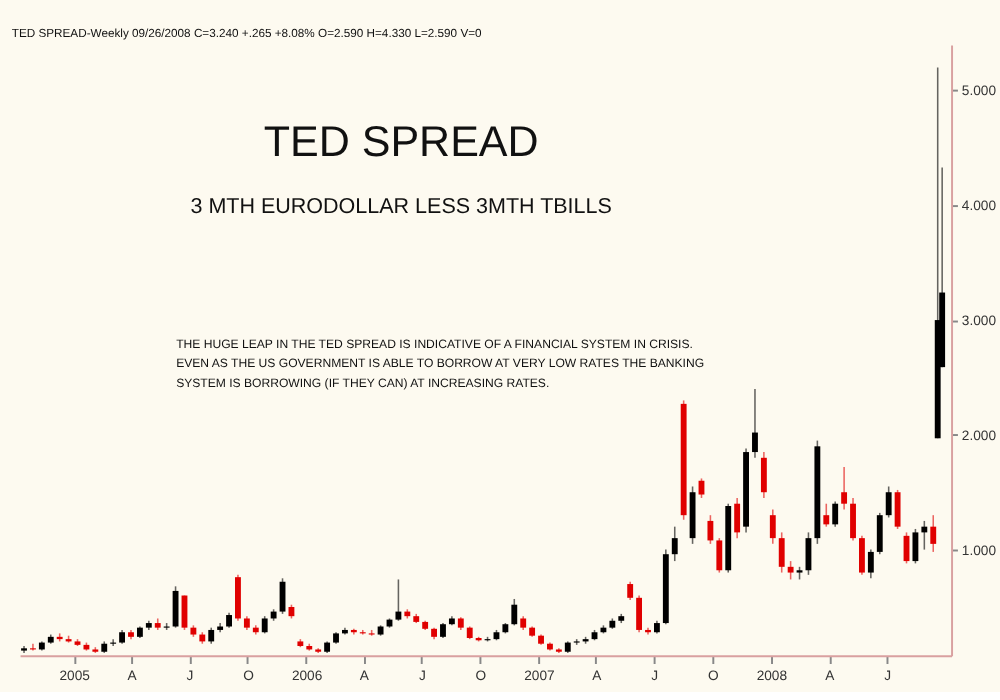 This screenshot has height=700, width=1000. I want to click on text: TED SPREAD, so click(401, 142).